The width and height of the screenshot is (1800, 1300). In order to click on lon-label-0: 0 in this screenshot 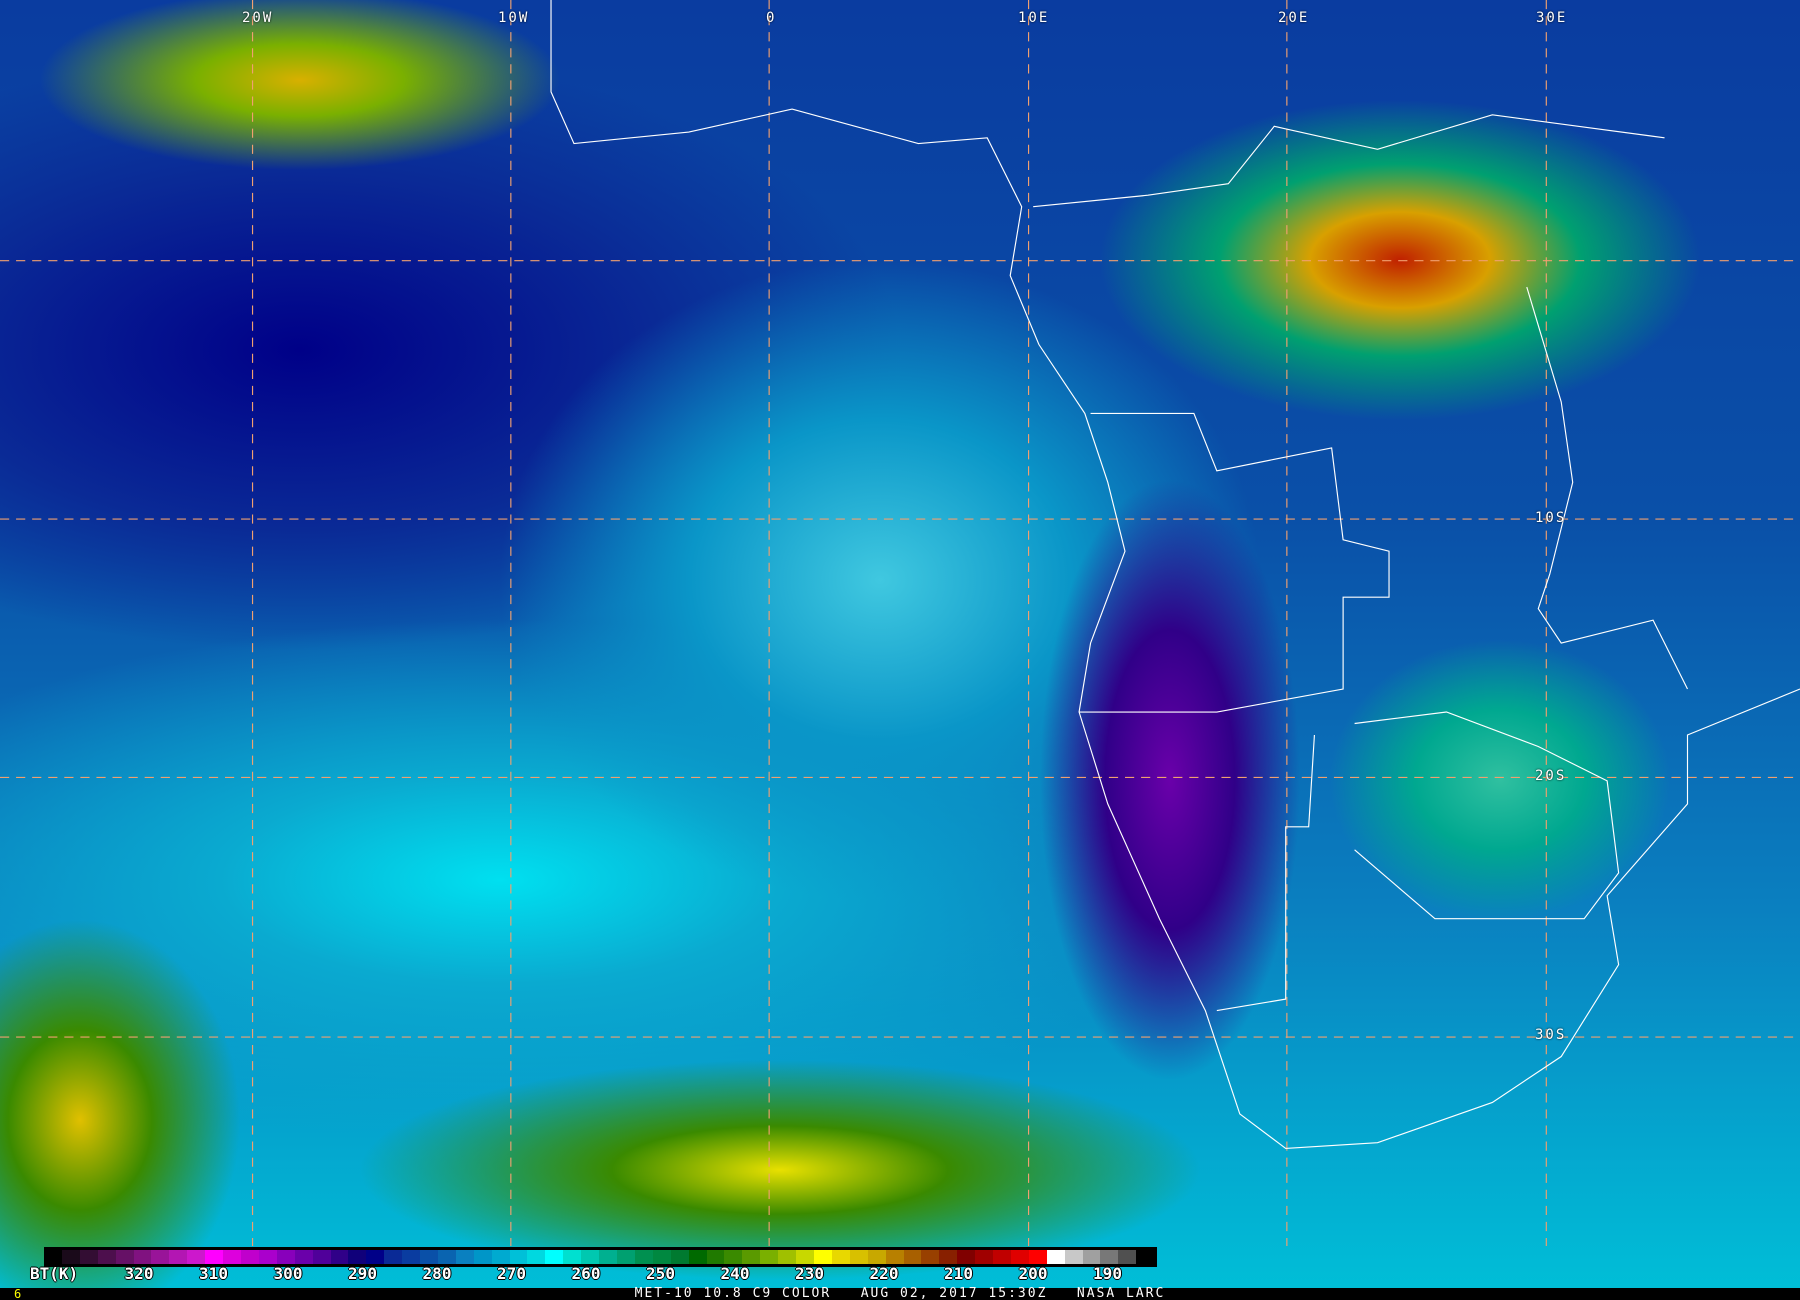, I will do `click(771, 18)`.